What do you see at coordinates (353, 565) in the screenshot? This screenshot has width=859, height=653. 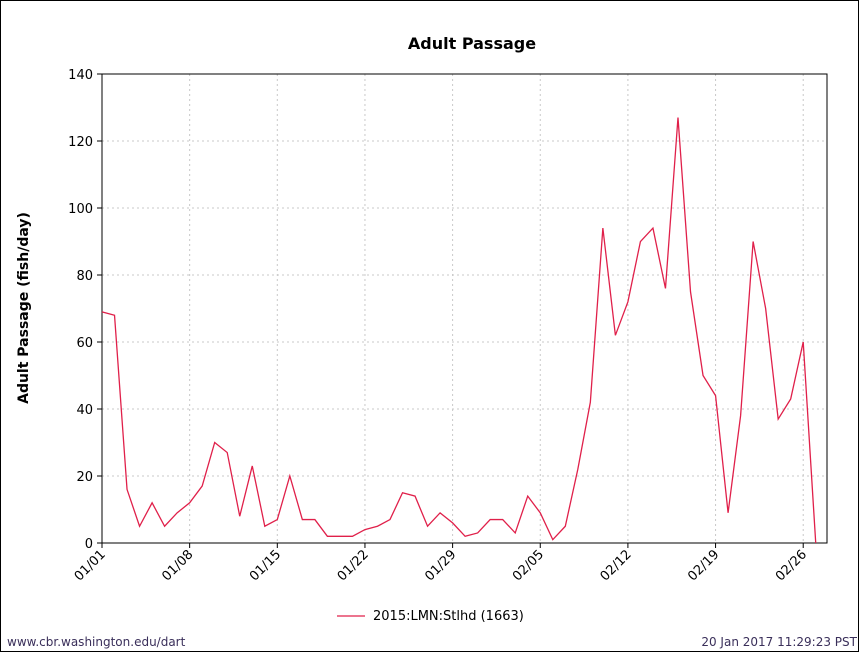 I see `x-tick-label: 01/22` at bounding box center [353, 565].